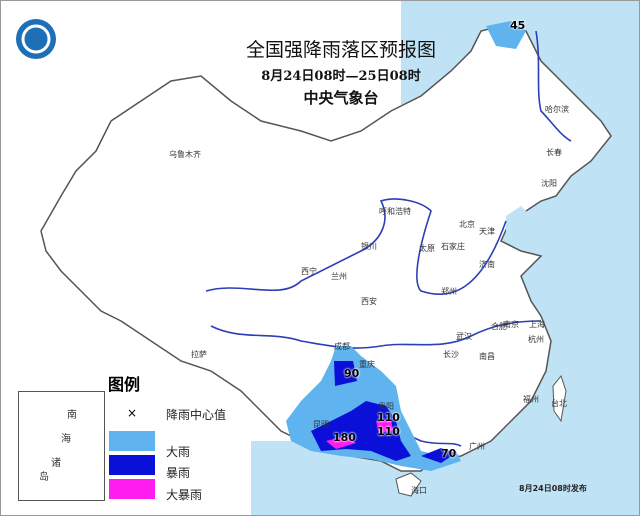  Describe the element at coordinates (352, 373) in the screenshot. I see `rain-center-value: 90` at that location.